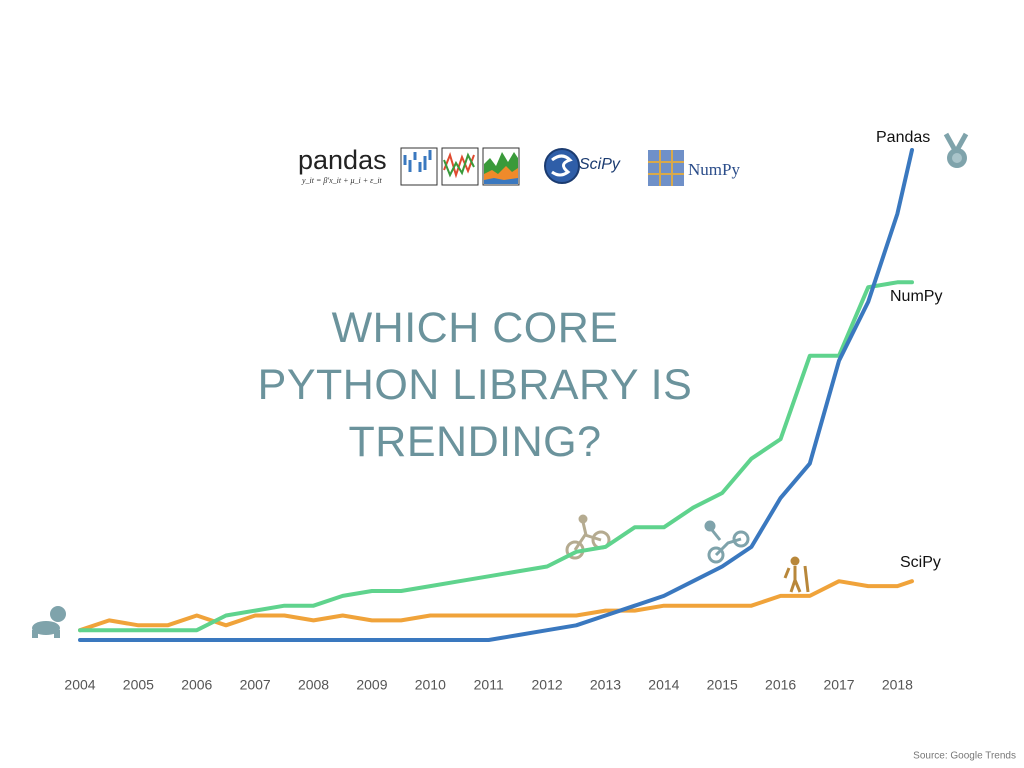  What do you see at coordinates (430, 685) in the screenshot?
I see `x-tick-label: 2010` at bounding box center [430, 685].